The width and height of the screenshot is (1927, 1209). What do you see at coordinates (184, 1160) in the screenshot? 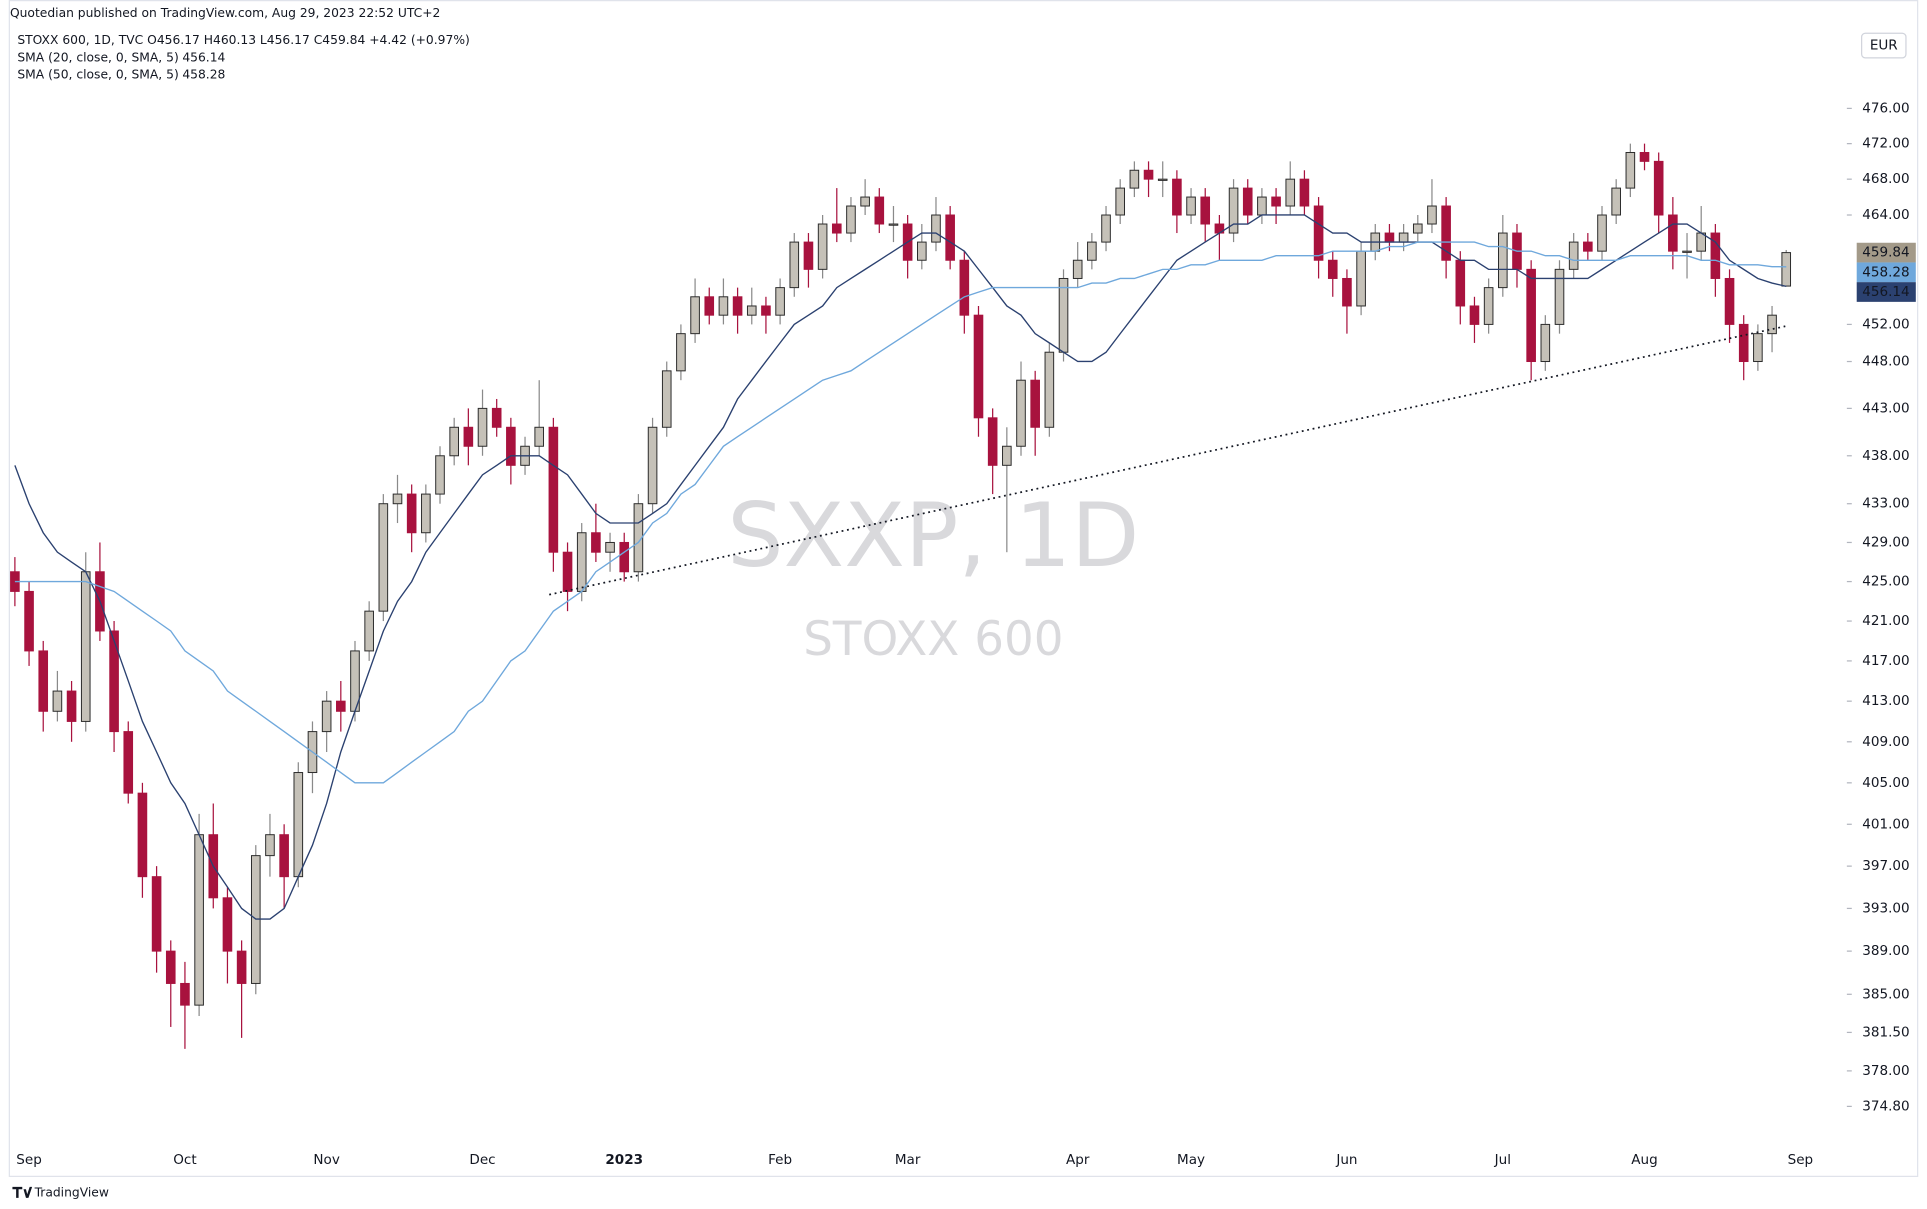
I see `x-tick-label: Oct` at bounding box center [184, 1160].